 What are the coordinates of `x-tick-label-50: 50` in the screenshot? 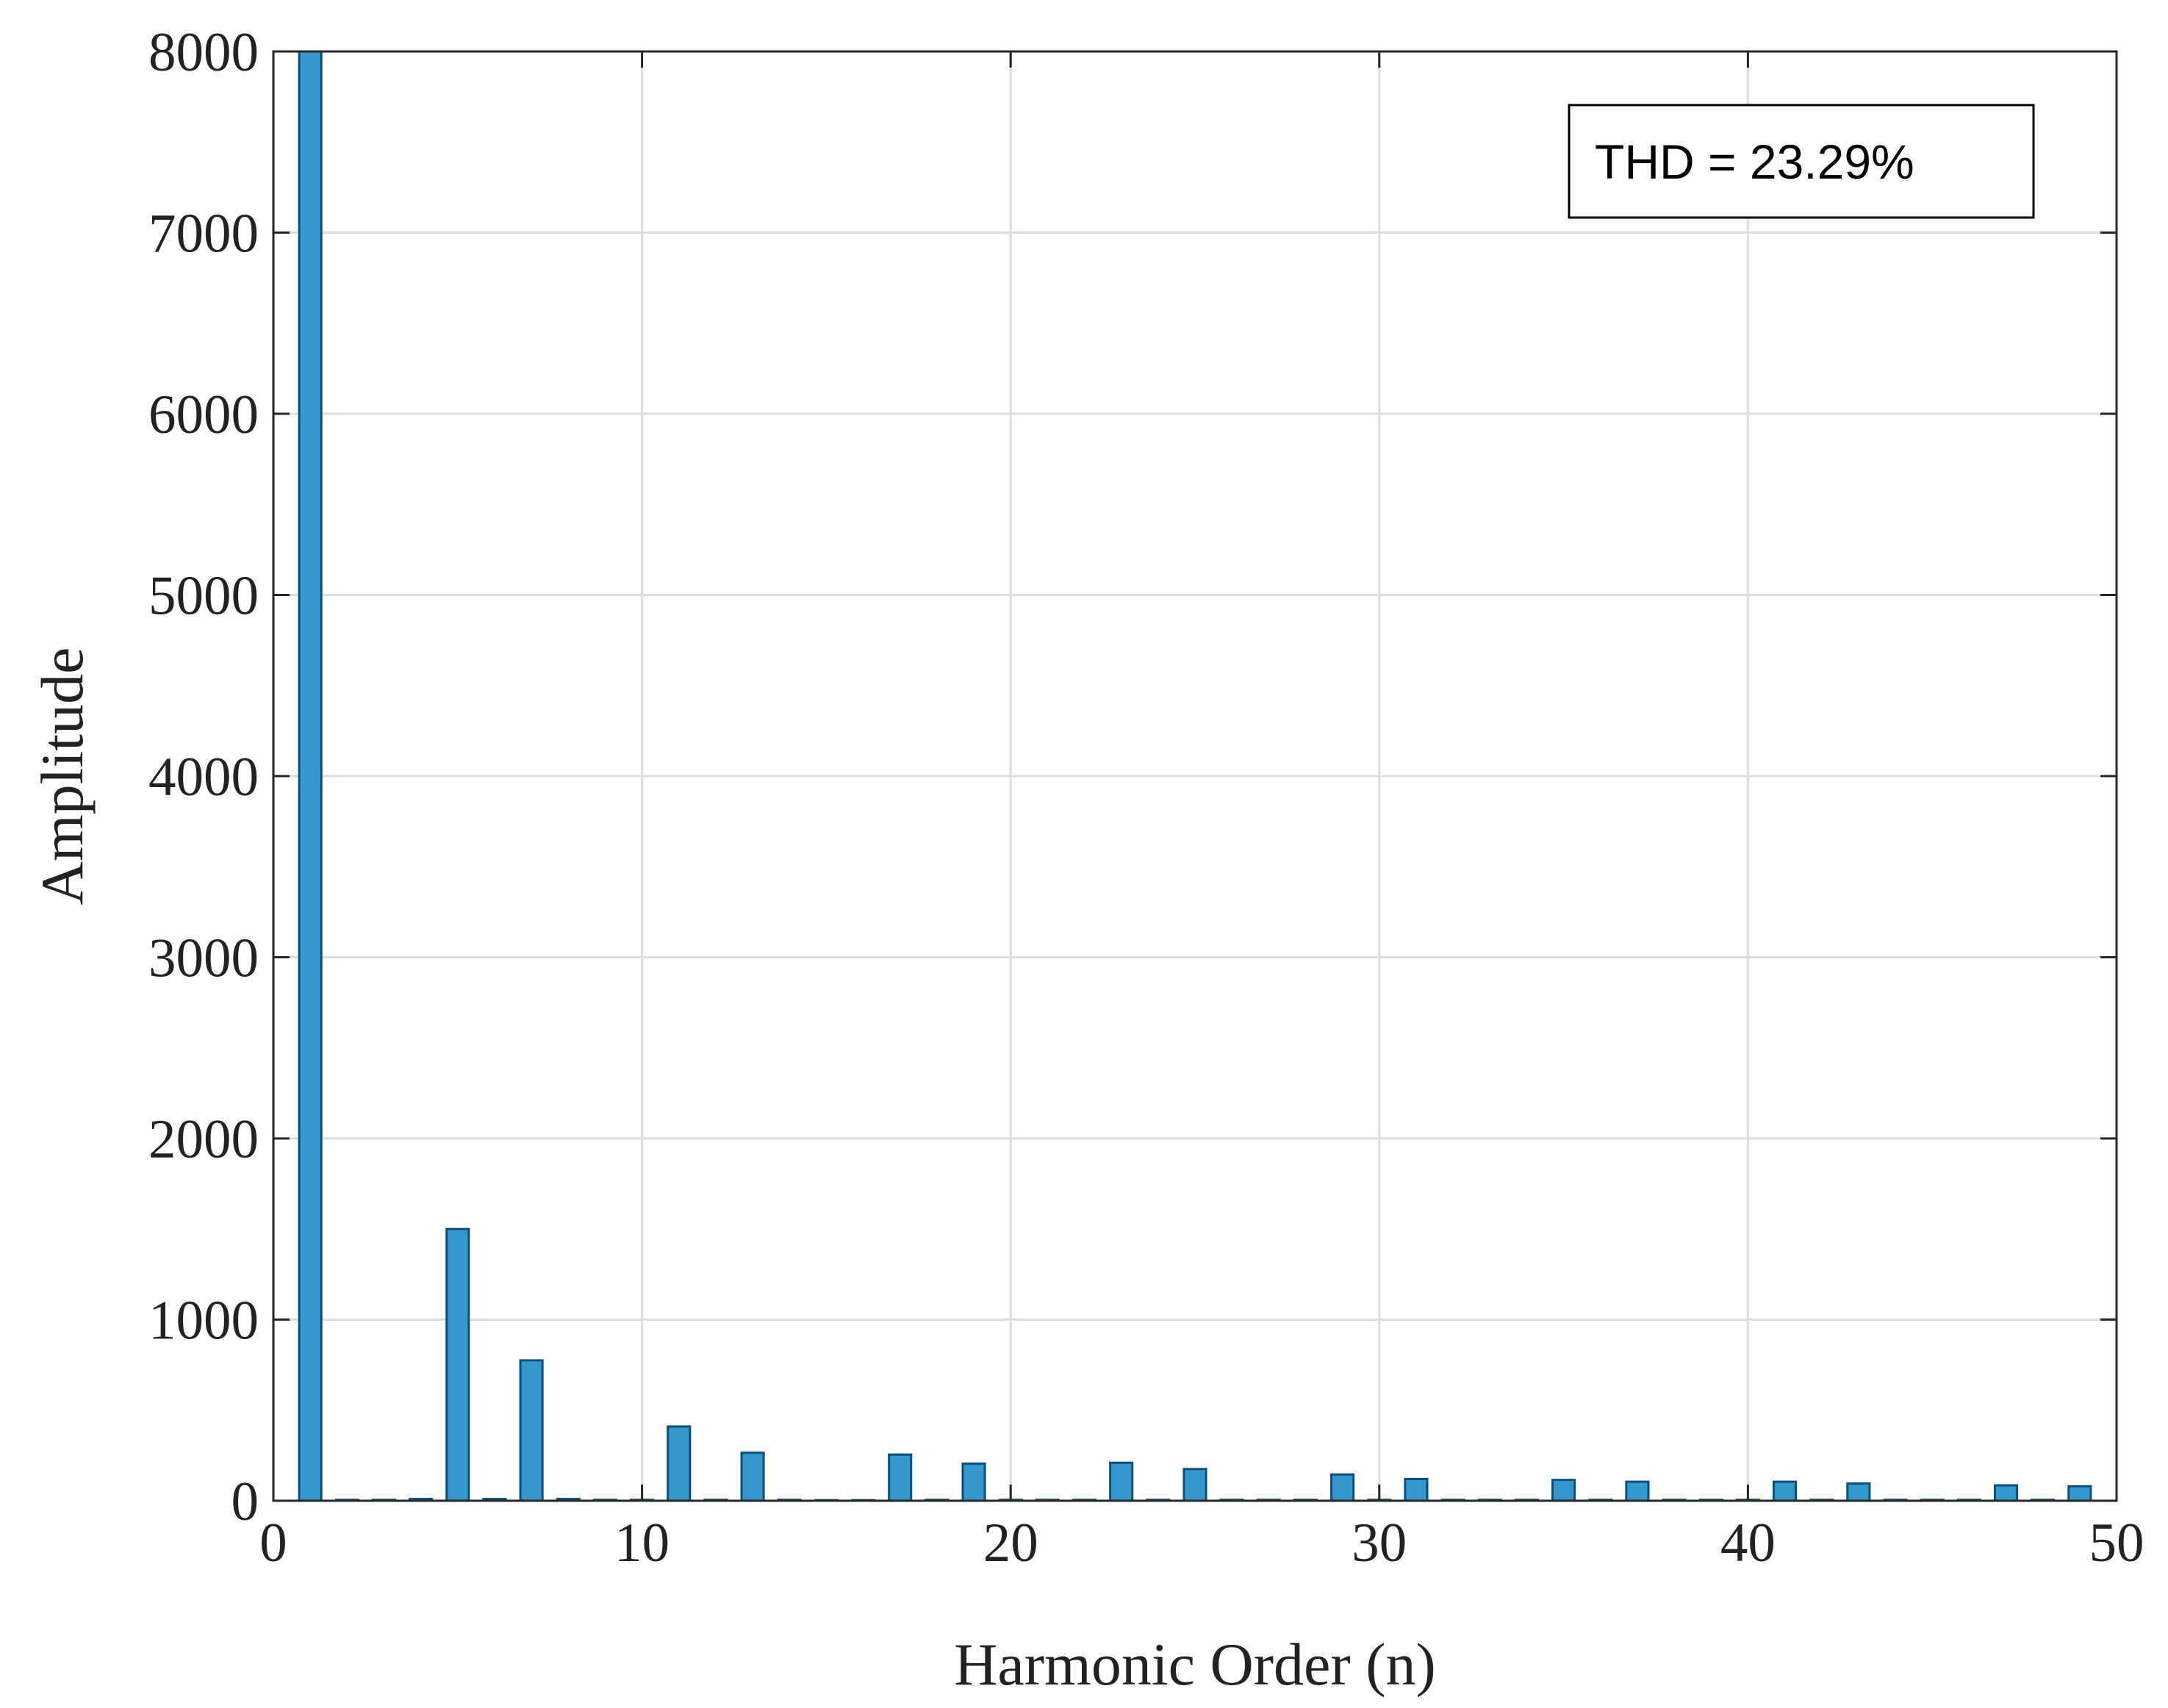 It's located at (2116, 1543).